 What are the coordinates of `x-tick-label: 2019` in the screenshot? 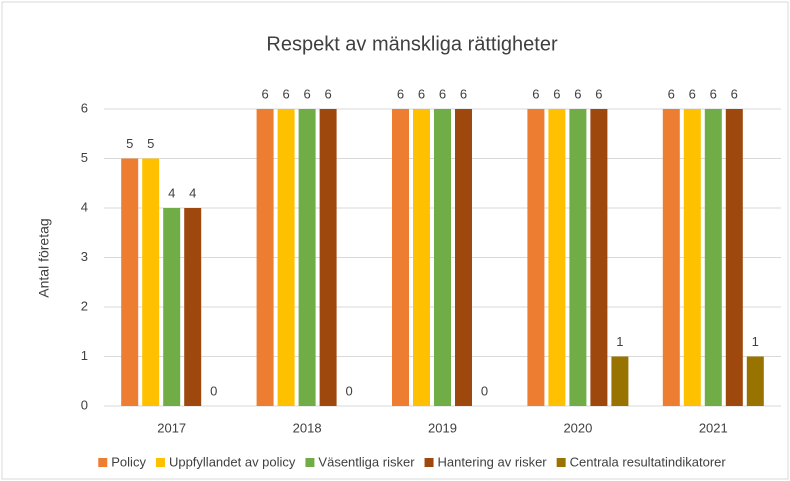 It's located at (442, 427).